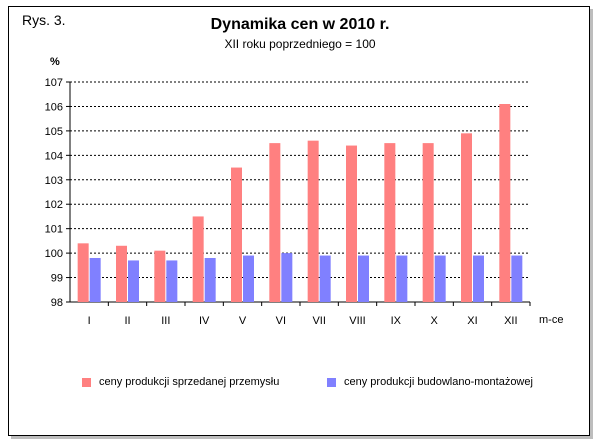  What do you see at coordinates (57, 279) in the screenshot?
I see `y-tick-label: 99` at bounding box center [57, 279].